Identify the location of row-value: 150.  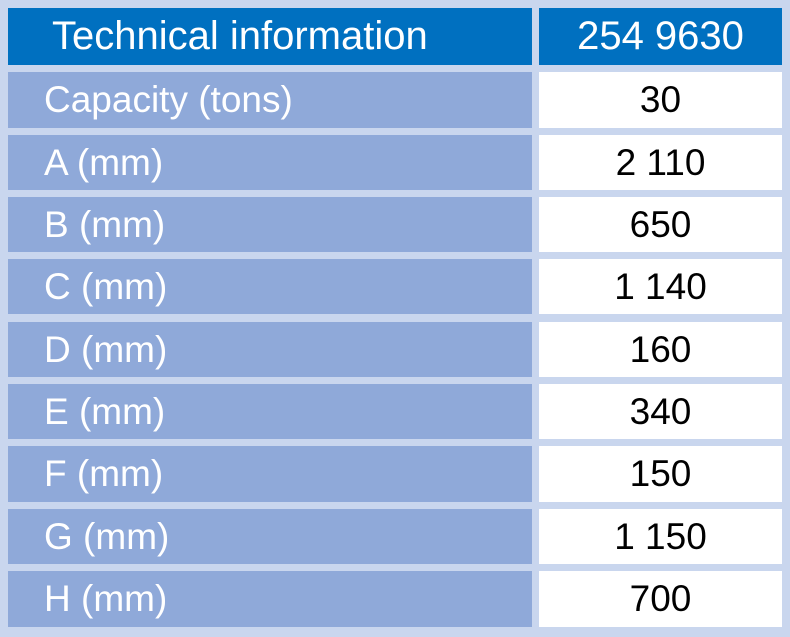
(660, 474).